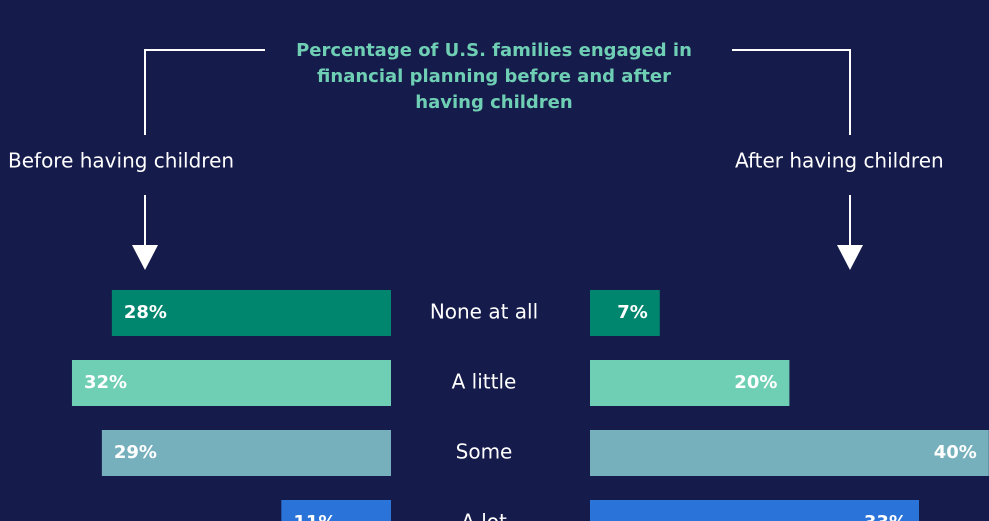  What do you see at coordinates (885, 516) in the screenshot?
I see `value-label: 33%` at bounding box center [885, 516].